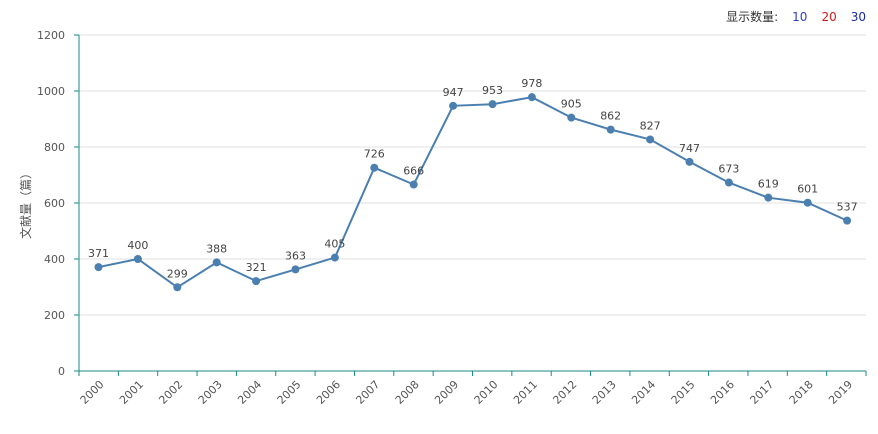 This screenshot has width=878, height=434. I want to click on x-tick-label: 2006, so click(328, 392).